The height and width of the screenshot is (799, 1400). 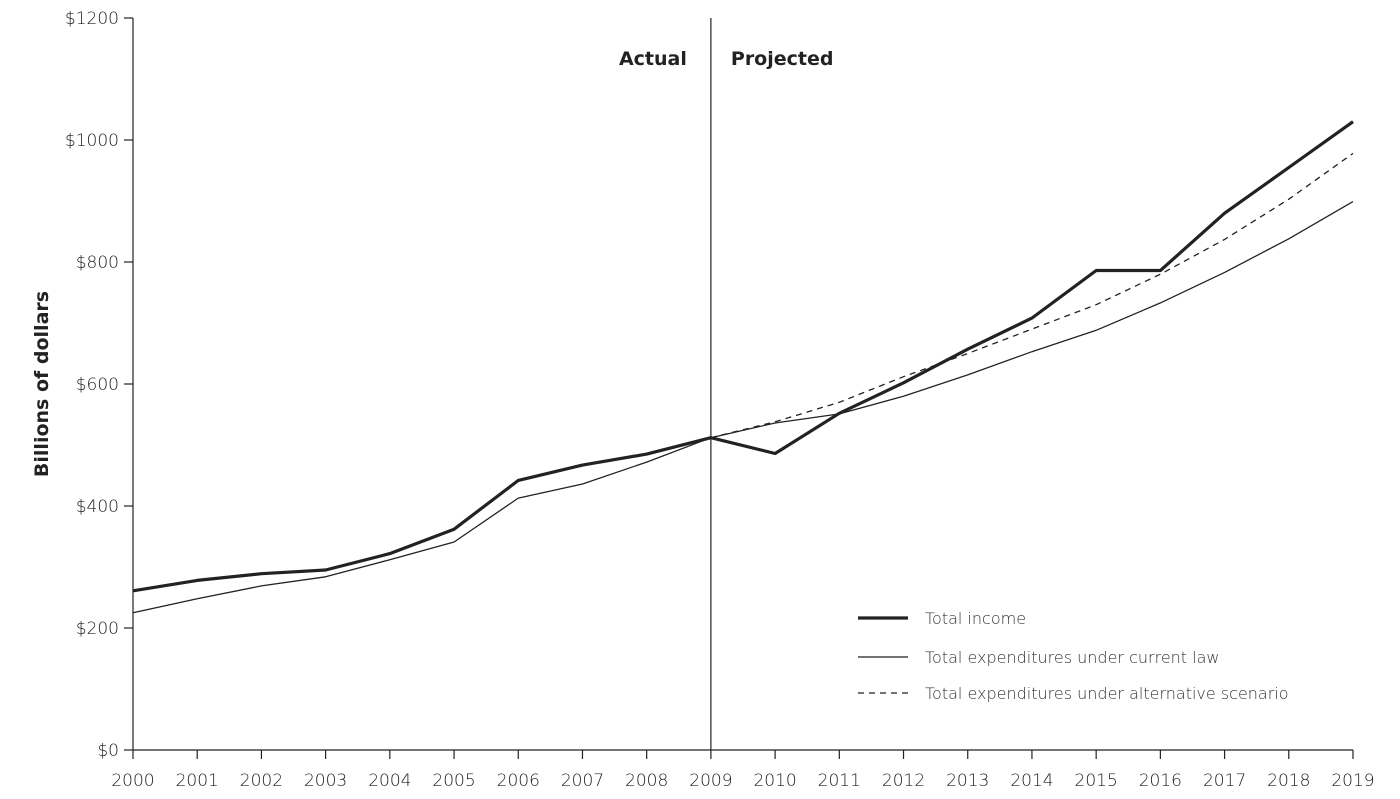 What do you see at coordinates (903, 781) in the screenshot?
I see `x-tick-label: 2012` at bounding box center [903, 781].